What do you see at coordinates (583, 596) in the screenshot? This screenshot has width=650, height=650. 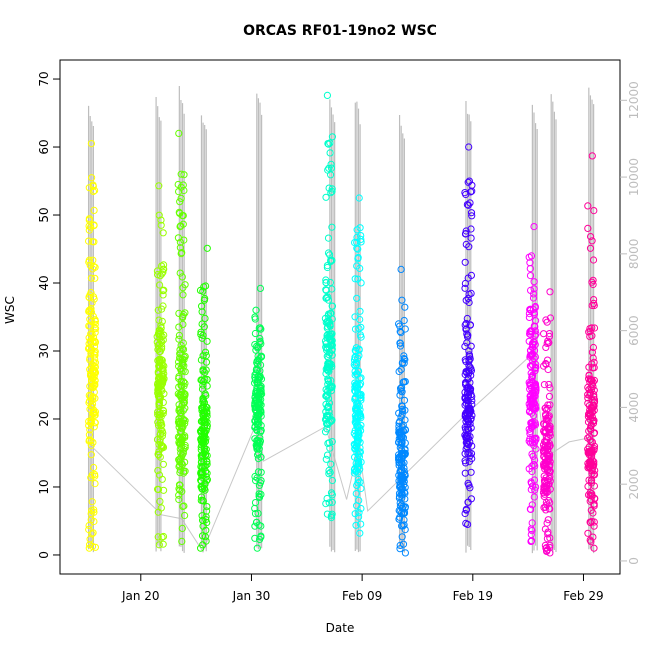 I see `x-tick-label: Feb 29` at bounding box center [583, 596].